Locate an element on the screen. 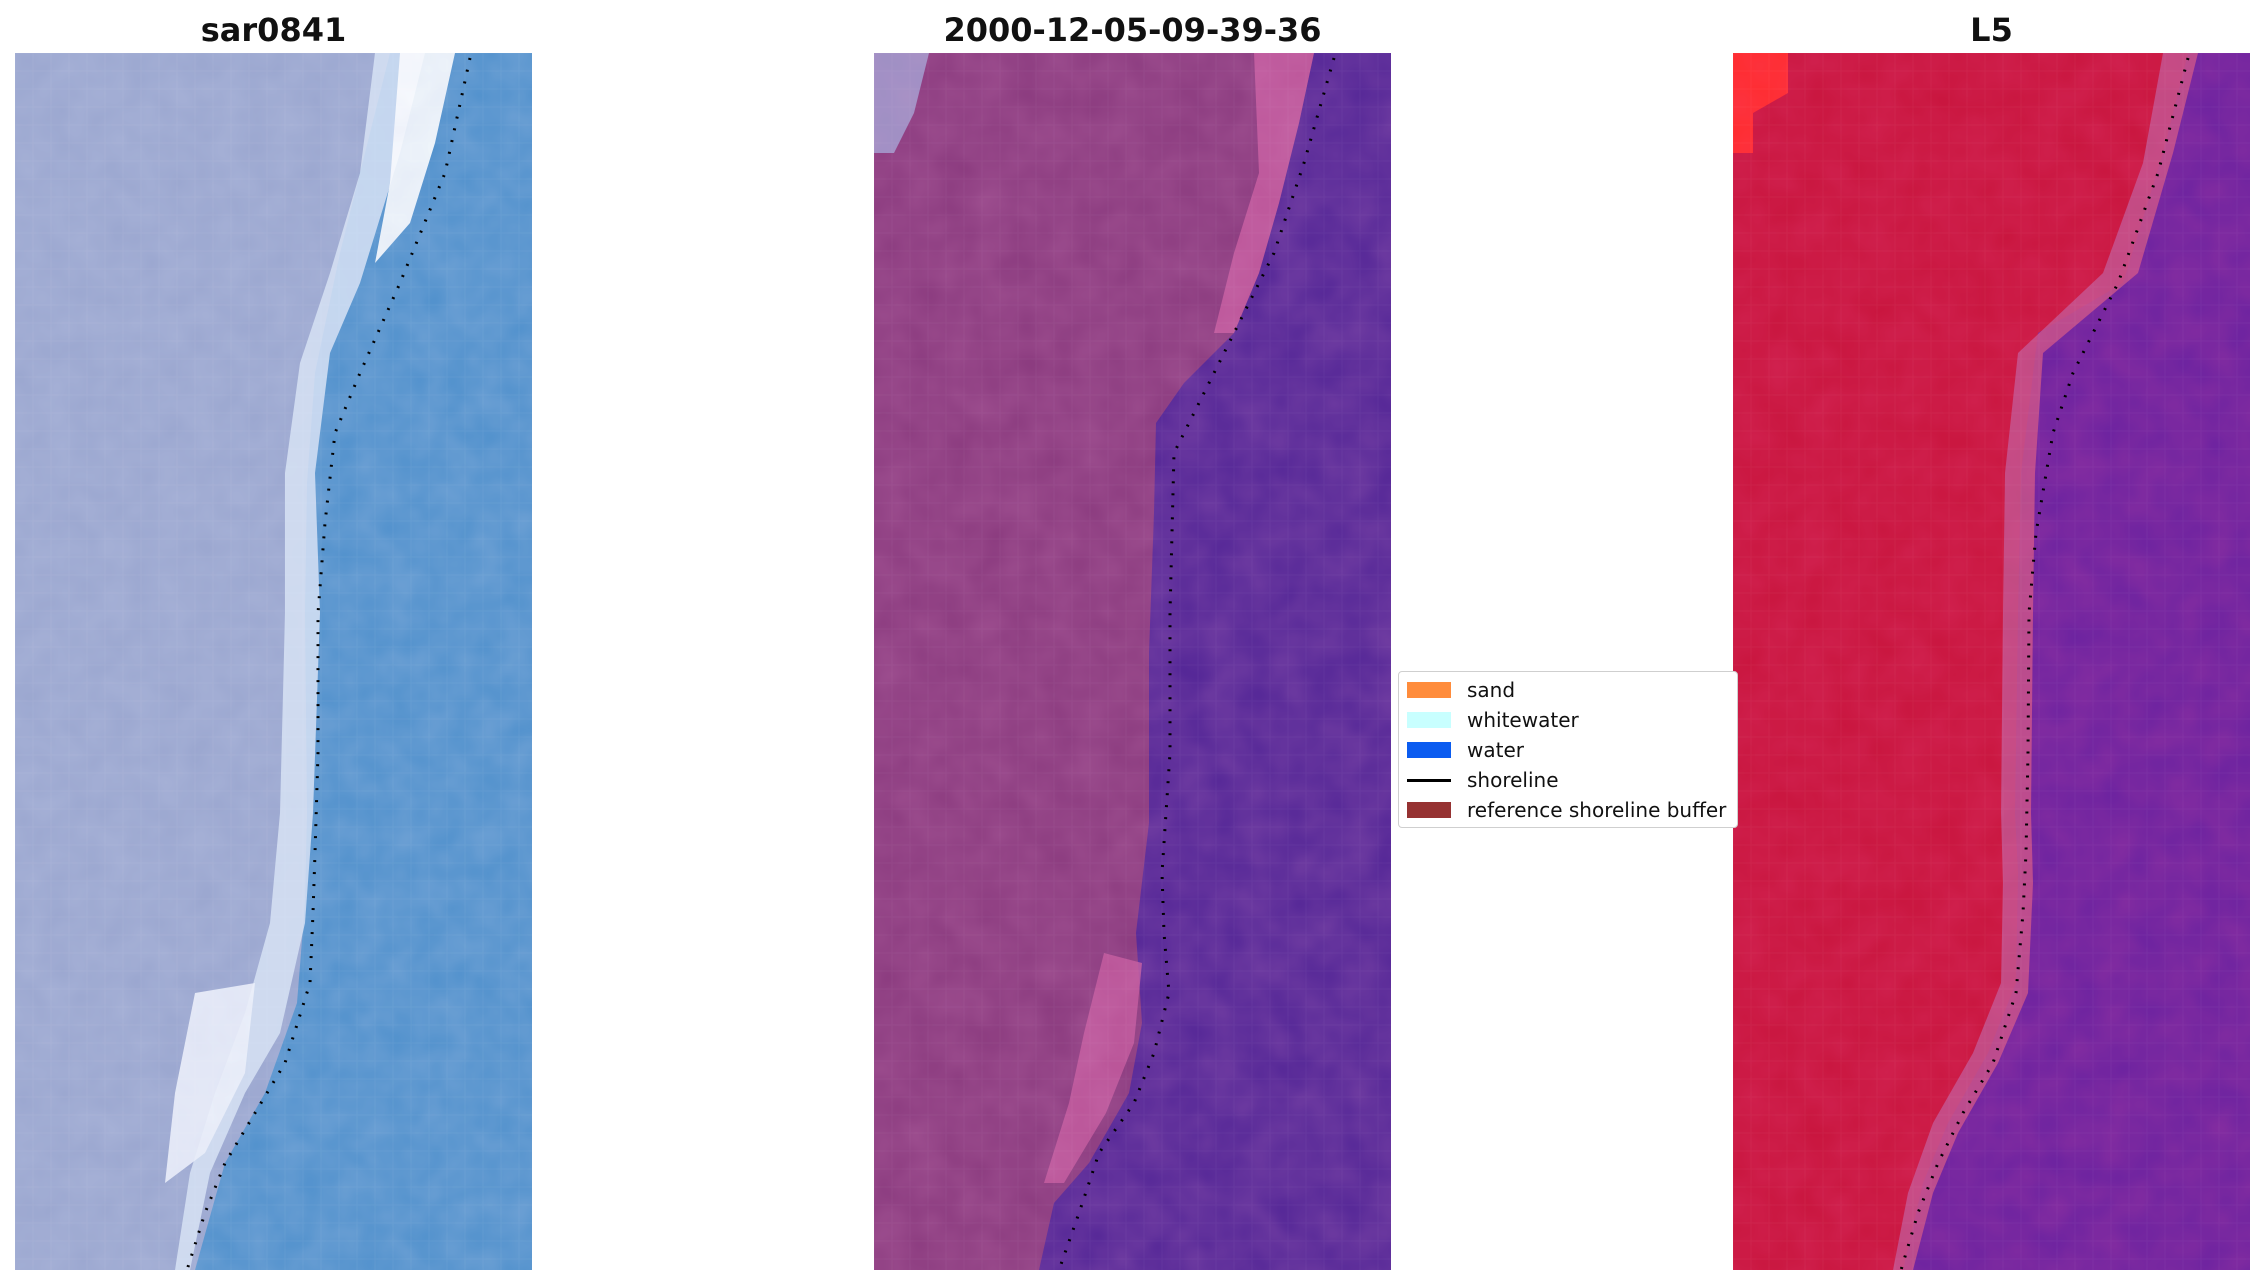 The width and height of the screenshot is (2260, 1283). shoreline-line-icon is located at coordinates (1429, 780).